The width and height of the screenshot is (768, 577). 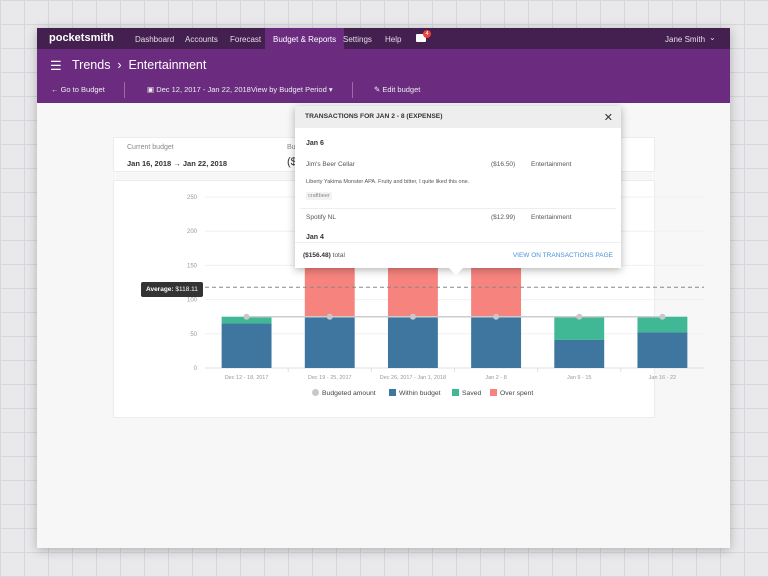 What do you see at coordinates (401, 89) in the screenshot?
I see `edit-budget-label: Edit budget` at bounding box center [401, 89].